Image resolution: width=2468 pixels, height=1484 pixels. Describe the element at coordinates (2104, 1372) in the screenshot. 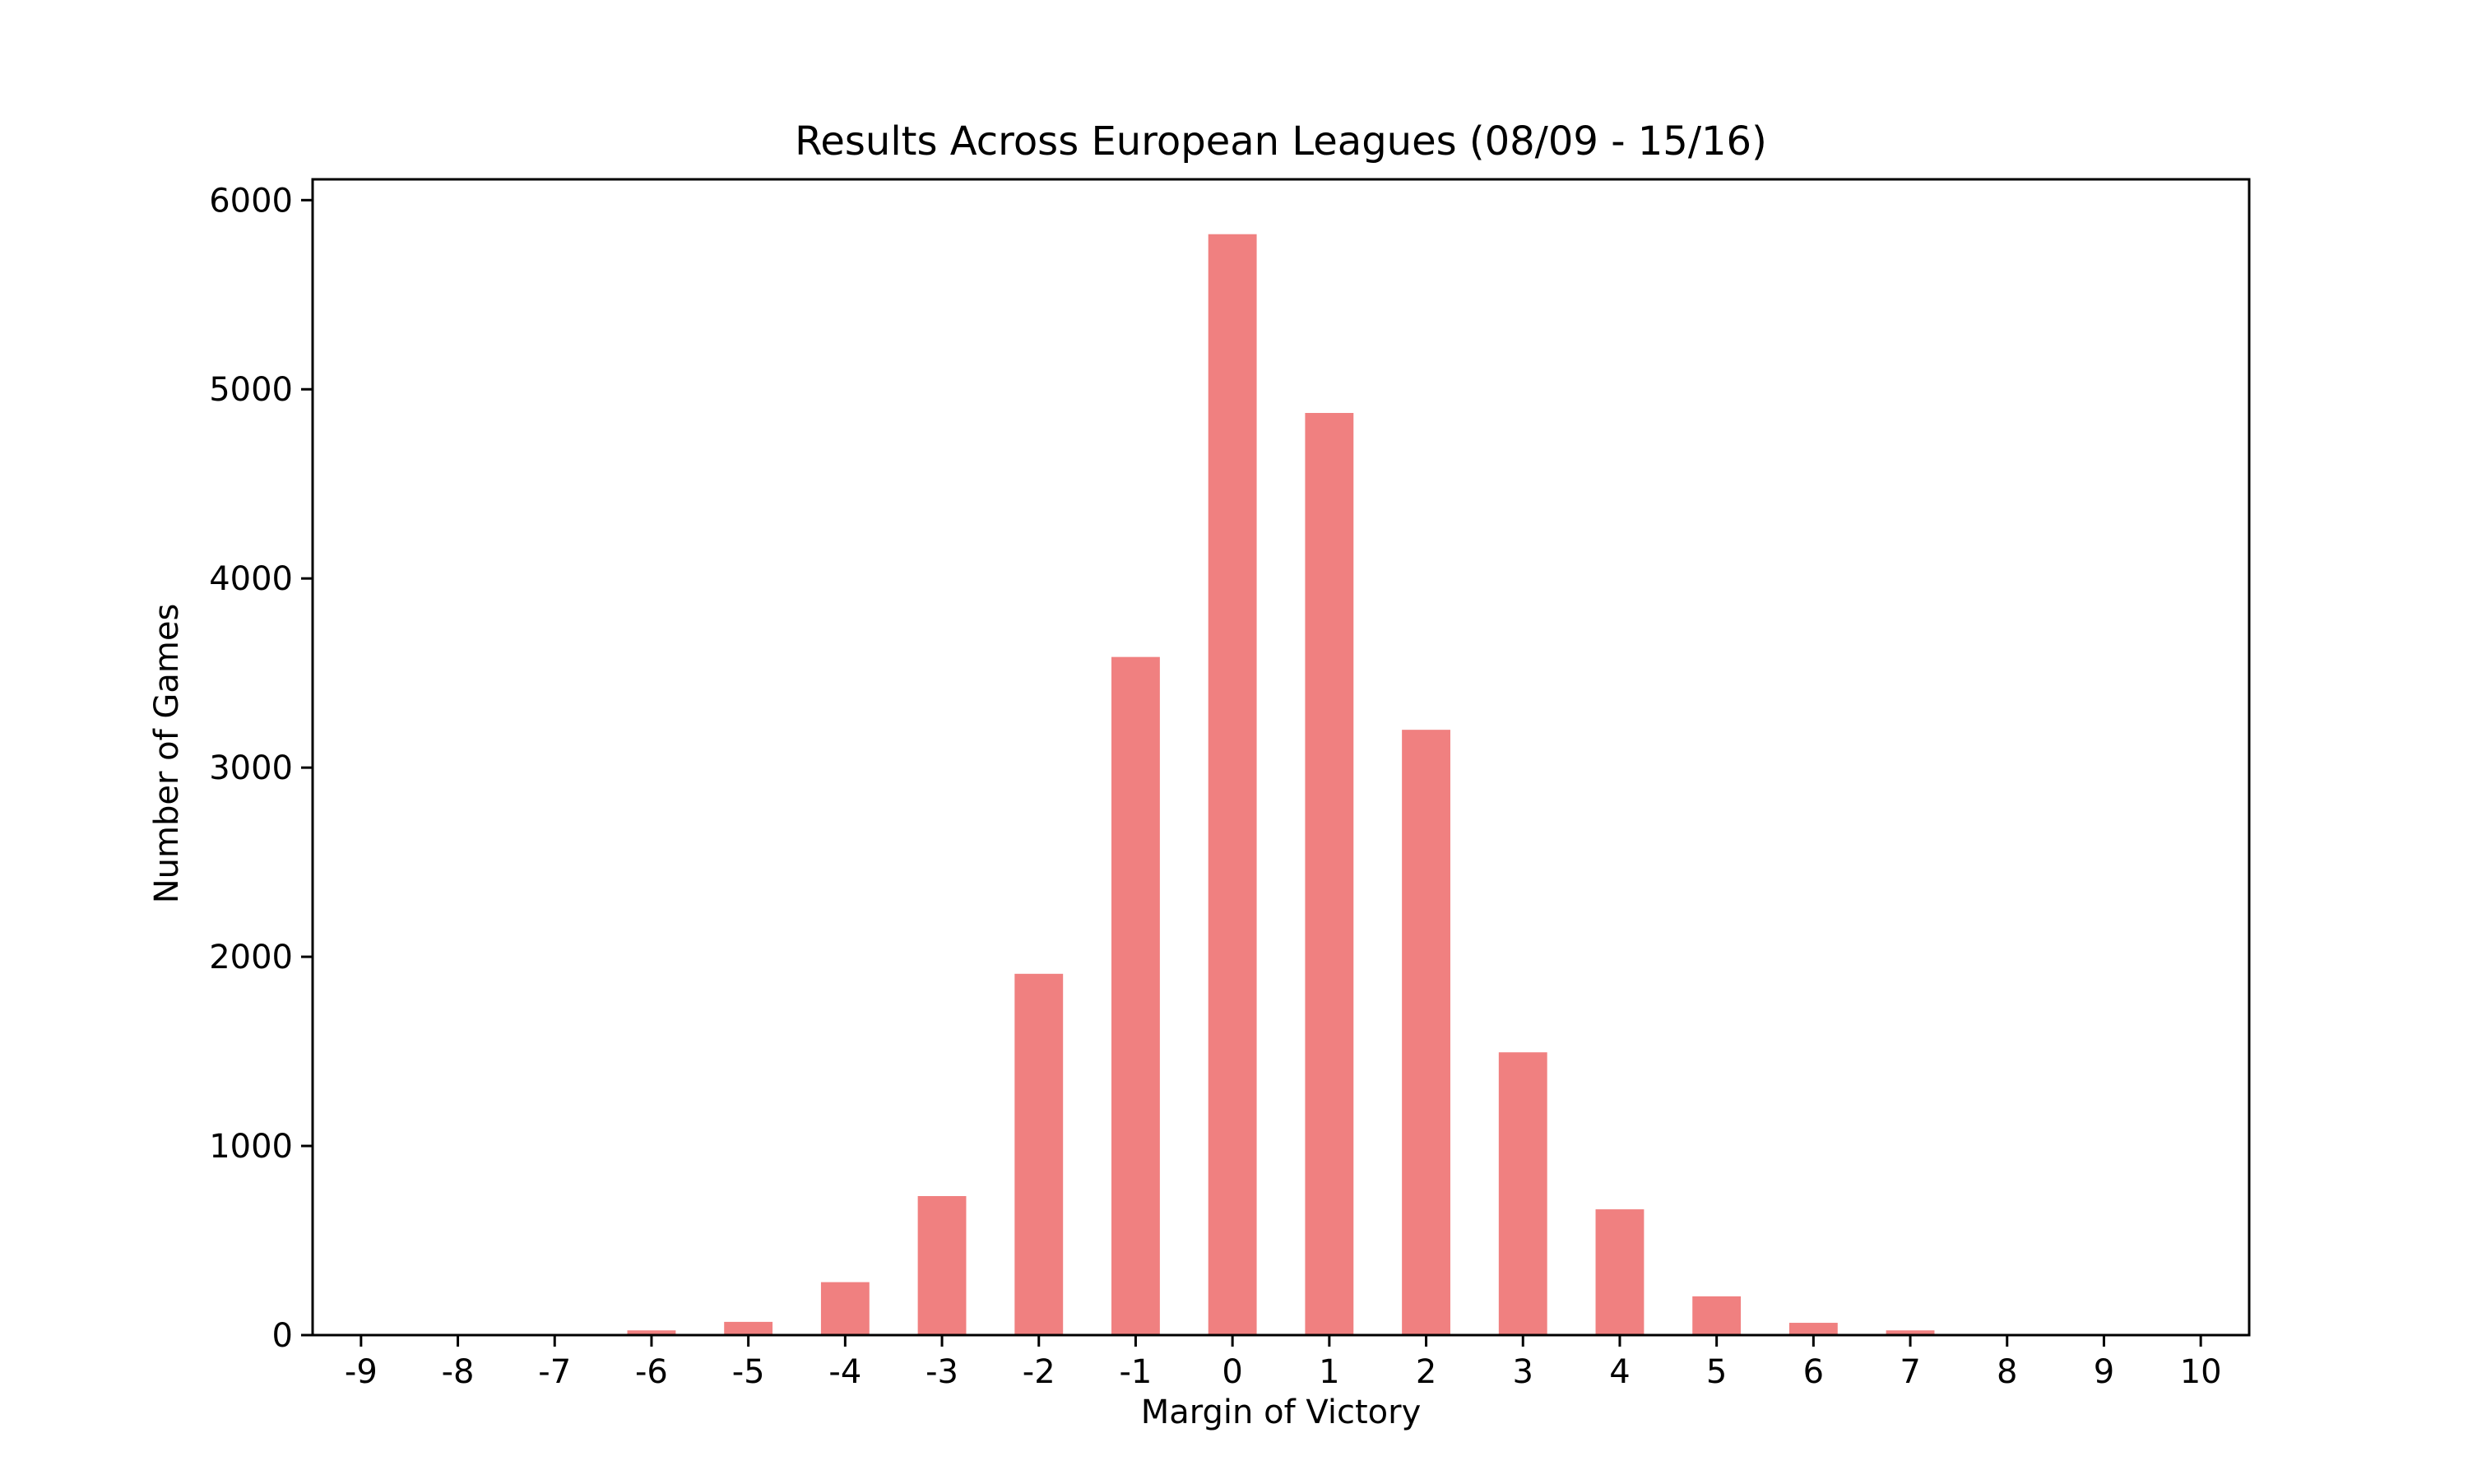

I see `x-tick-label: 9` at that location.